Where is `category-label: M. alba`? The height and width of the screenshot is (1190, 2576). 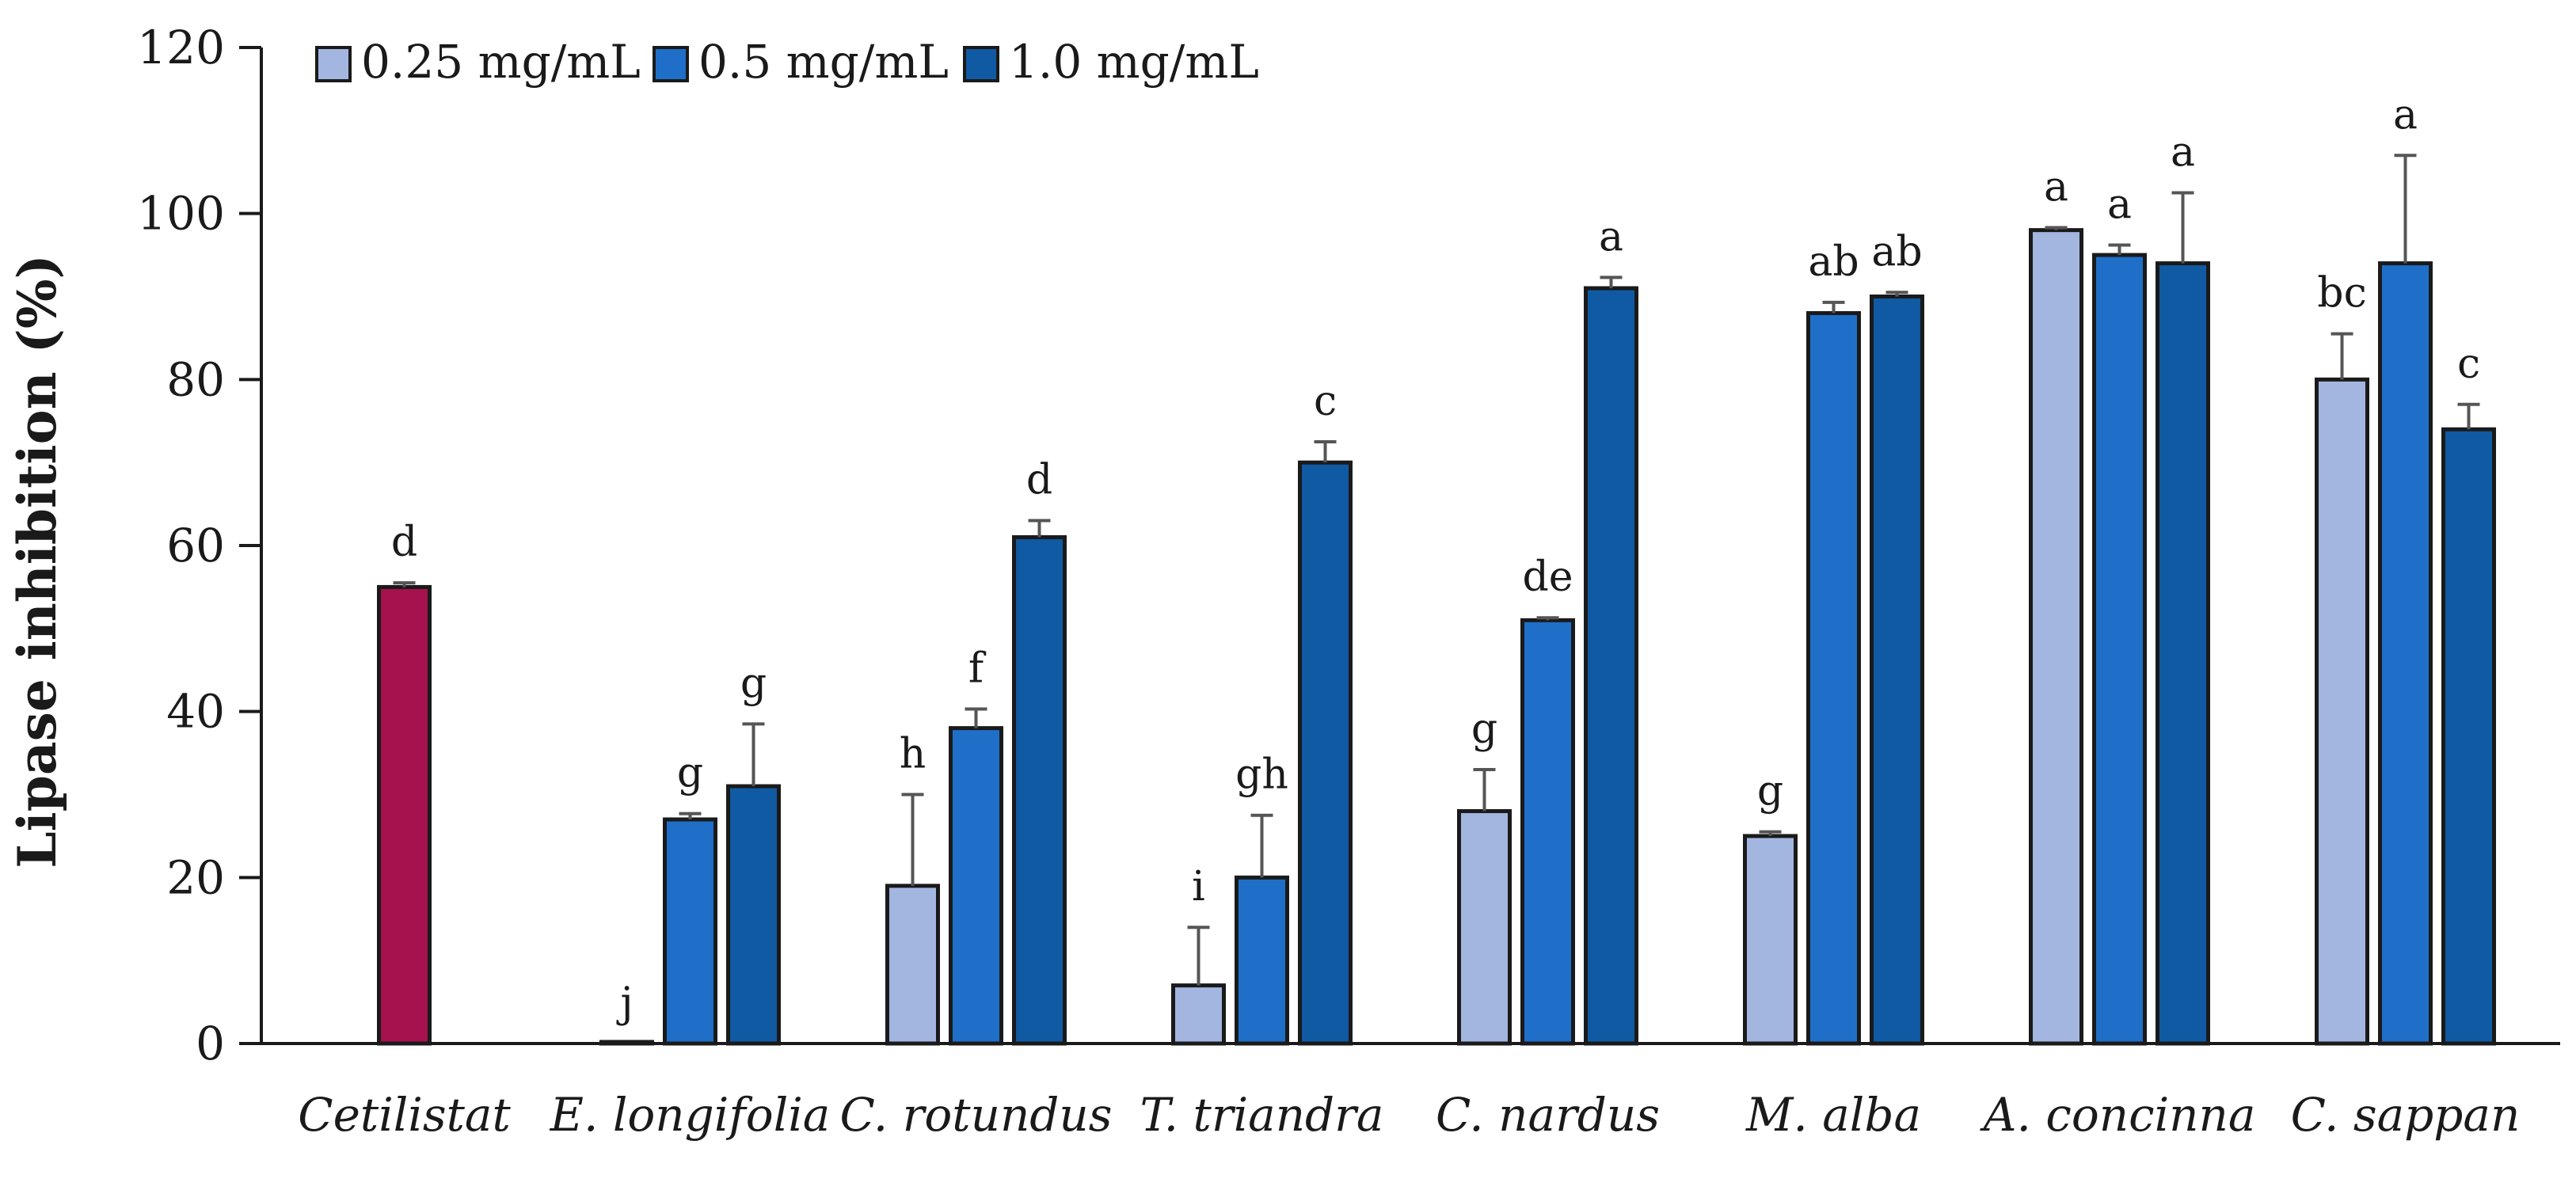 category-label: M. alba is located at coordinates (1833, 1115).